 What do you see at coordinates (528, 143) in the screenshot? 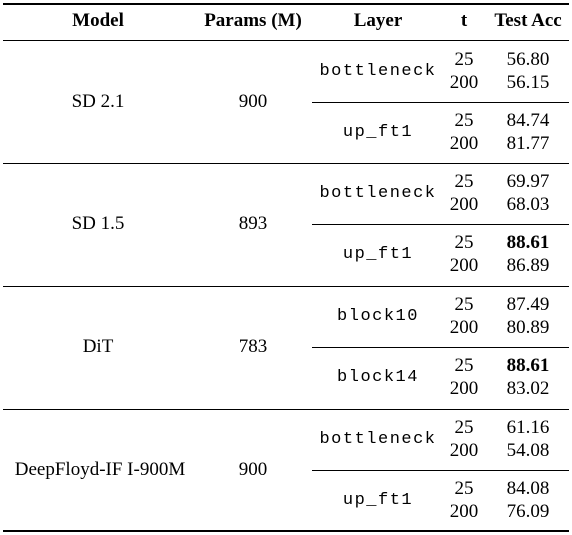
I see `test-acc-value: 81.77` at bounding box center [528, 143].